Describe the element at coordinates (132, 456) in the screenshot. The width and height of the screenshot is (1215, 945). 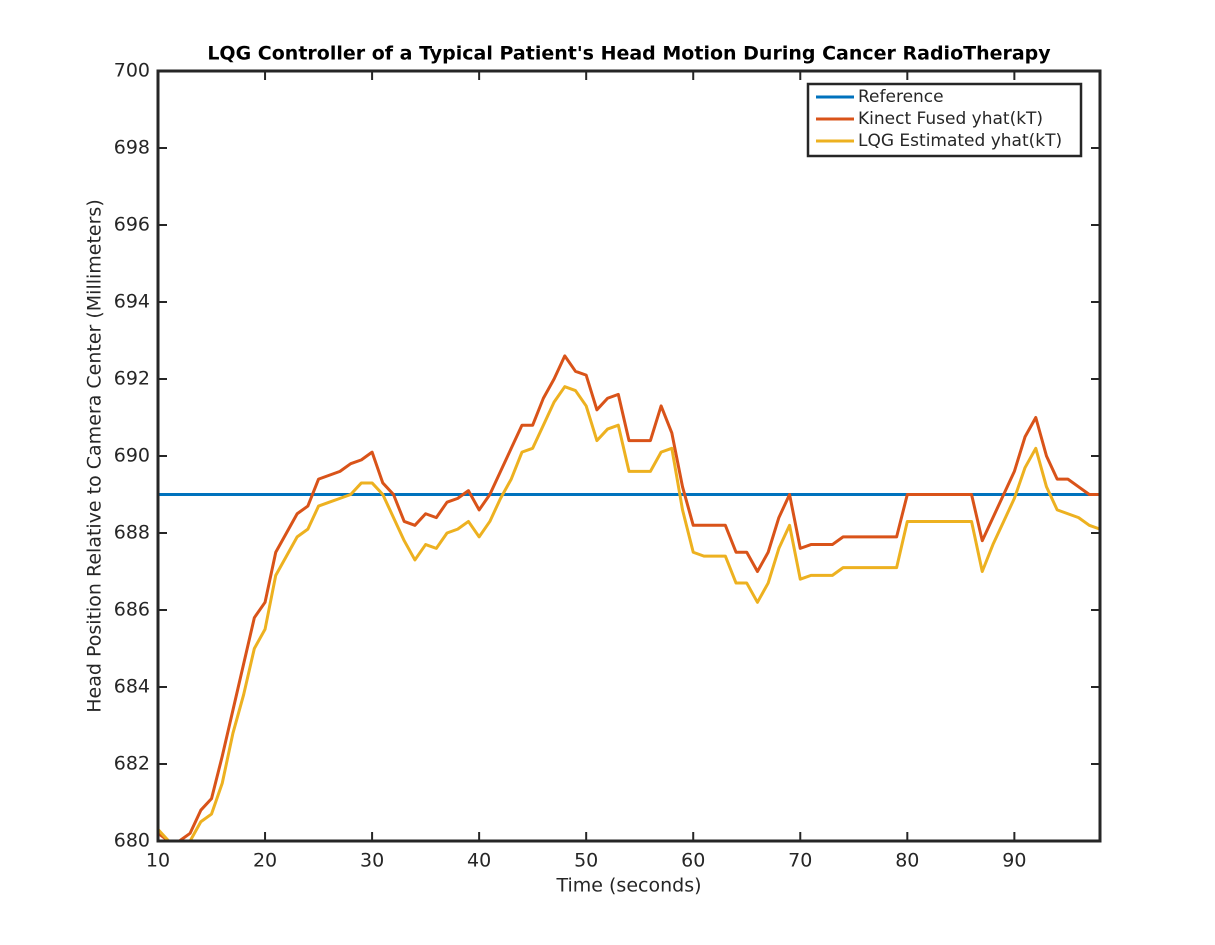
I see `y-tick-label: 690` at that location.